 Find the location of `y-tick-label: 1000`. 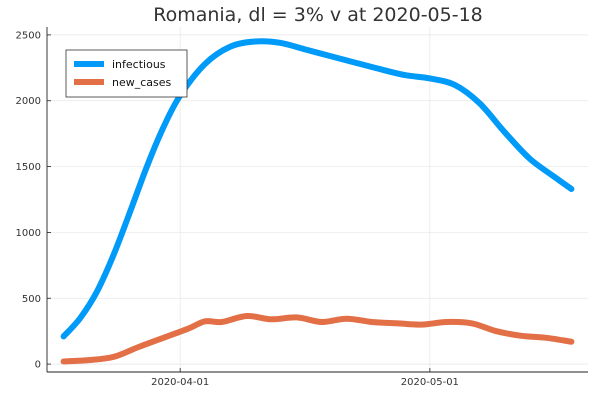

y-tick-label: 1000 is located at coordinates (28, 233).